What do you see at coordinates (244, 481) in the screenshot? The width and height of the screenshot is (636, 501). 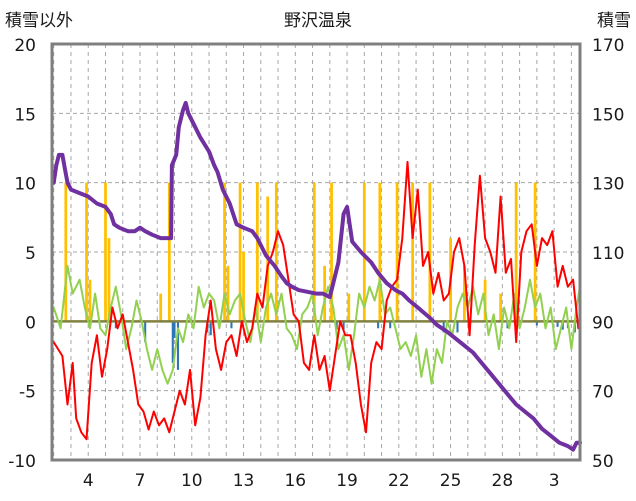 I see `x-tick-label: 13` at bounding box center [244, 481].